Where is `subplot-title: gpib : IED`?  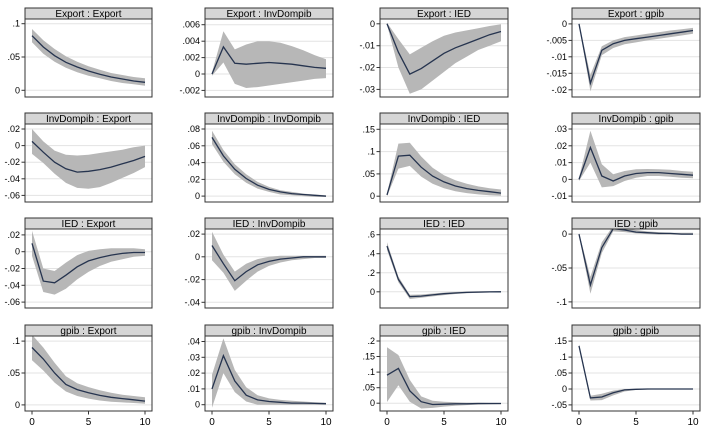 subplot-title: gpib : IED is located at coordinates (444, 331).